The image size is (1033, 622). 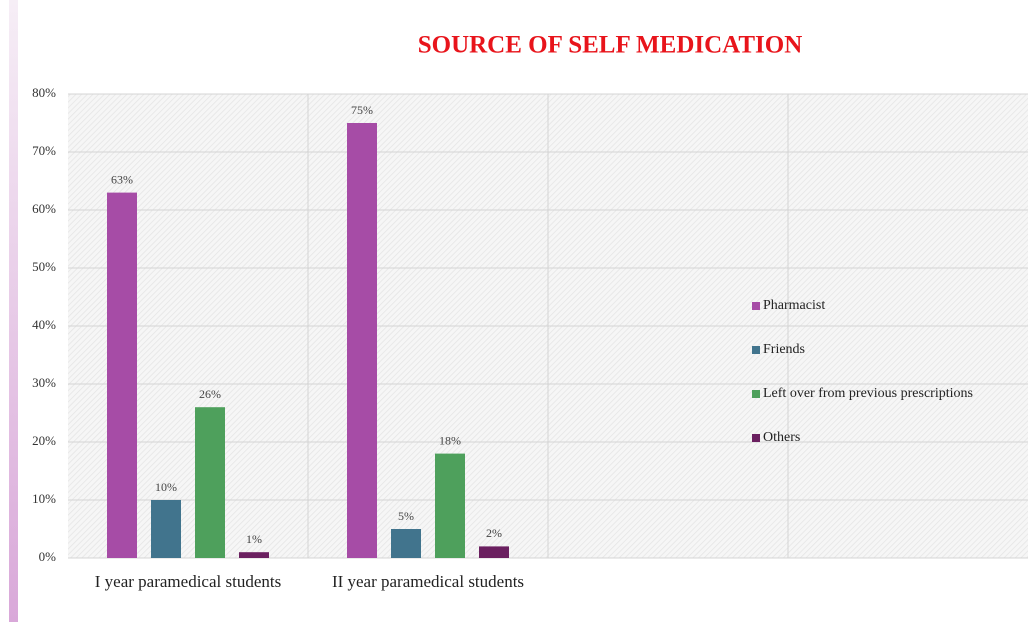 What do you see at coordinates (188, 581) in the screenshot?
I see `x-tick-label: I year paramedical students` at bounding box center [188, 581].